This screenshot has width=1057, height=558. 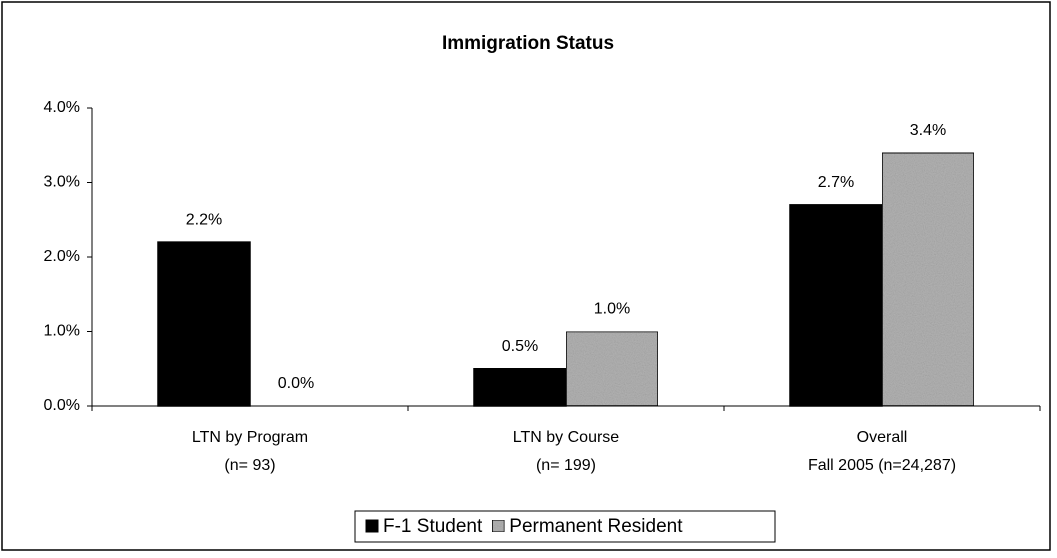 I want to click on y-tick-label: 3.0%, so click(x=62, y=182).